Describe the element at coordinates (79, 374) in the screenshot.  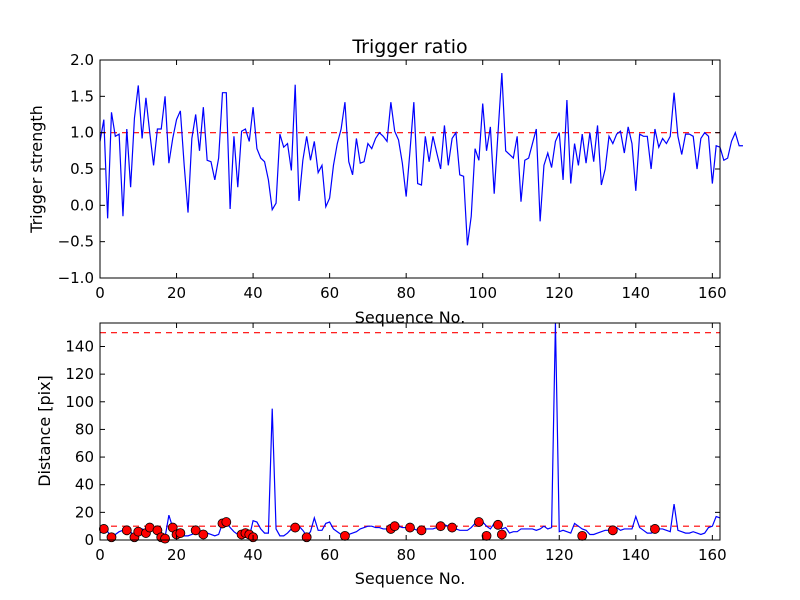
I see `y-tick-label: 120` at that location.